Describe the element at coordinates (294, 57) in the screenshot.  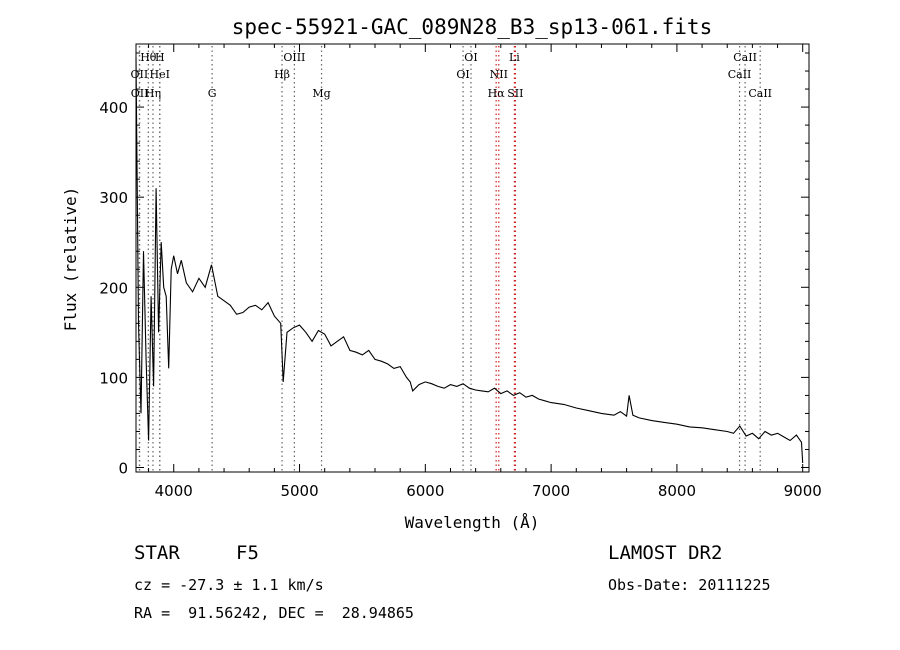
I see `marker-label: OIII` at that location.